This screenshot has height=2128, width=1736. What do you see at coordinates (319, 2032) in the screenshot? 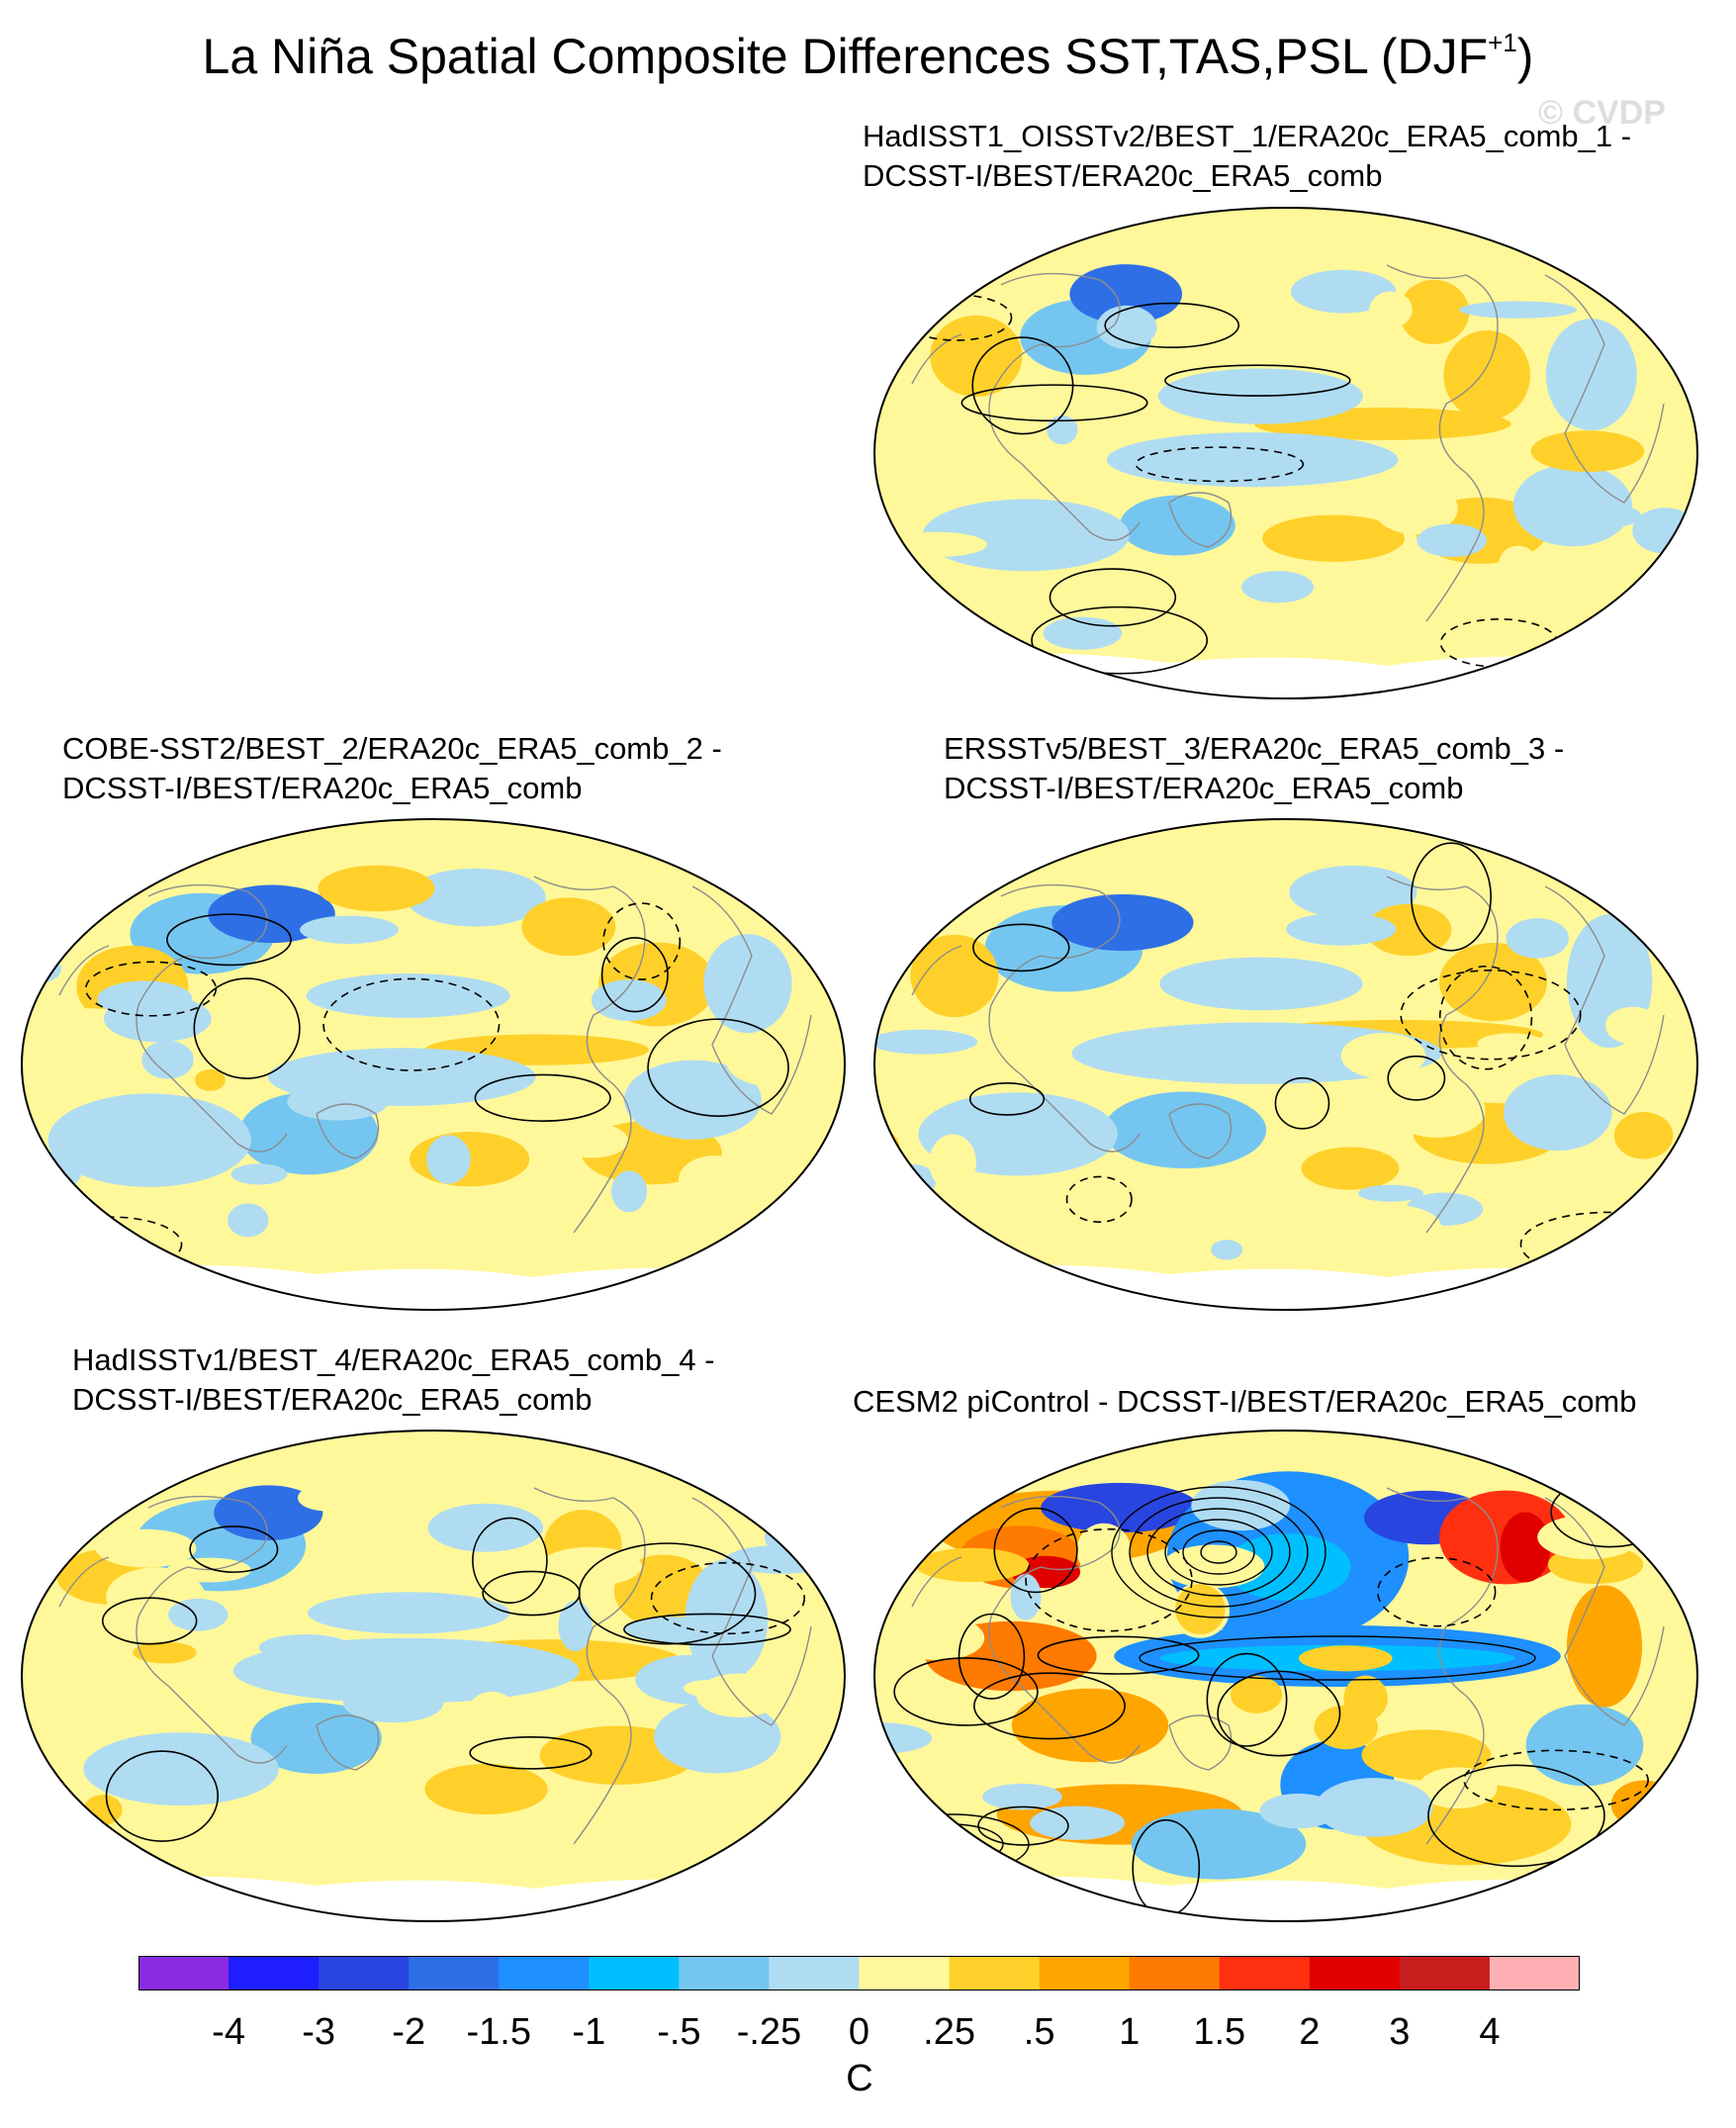
I see `colorbar-tick-label: -3` at bounding box center [319, 2032].